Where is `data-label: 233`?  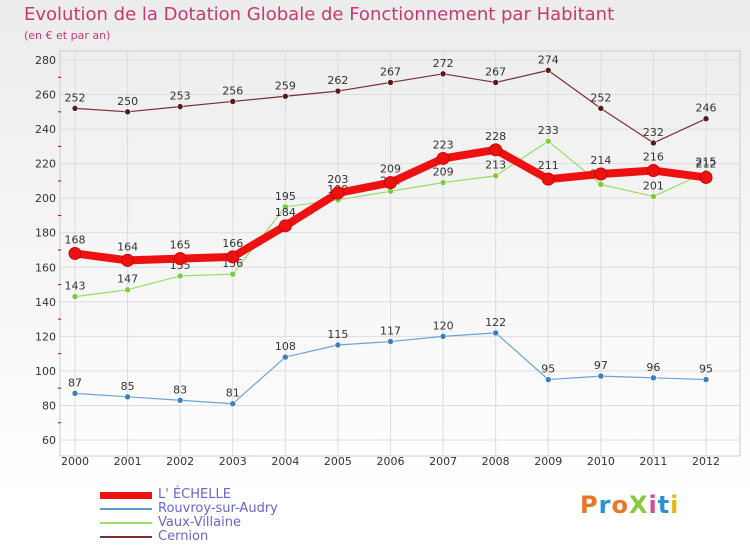
data-label: 233 is located at coordinates (548, 130).